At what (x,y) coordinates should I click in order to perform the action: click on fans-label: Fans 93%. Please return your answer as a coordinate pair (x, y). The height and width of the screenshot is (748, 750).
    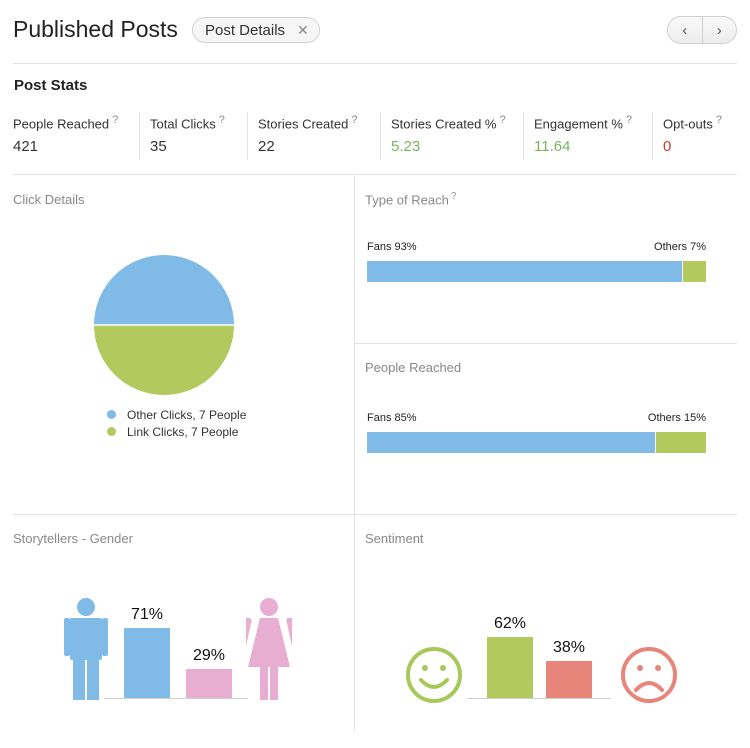
    Looking at the image, I should click on (392, 247).